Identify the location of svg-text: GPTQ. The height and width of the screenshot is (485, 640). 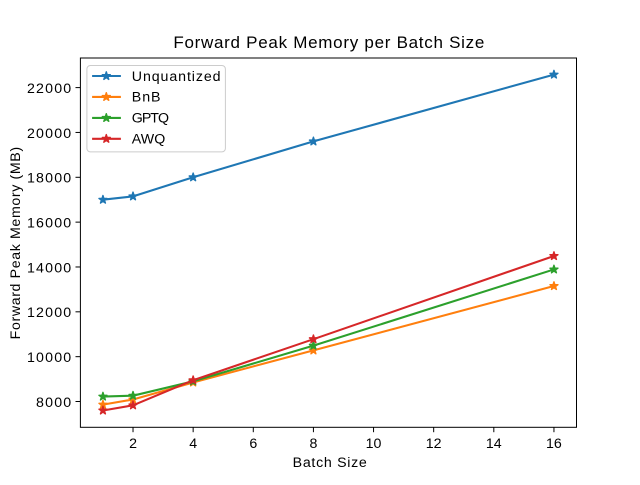
(150, 119).